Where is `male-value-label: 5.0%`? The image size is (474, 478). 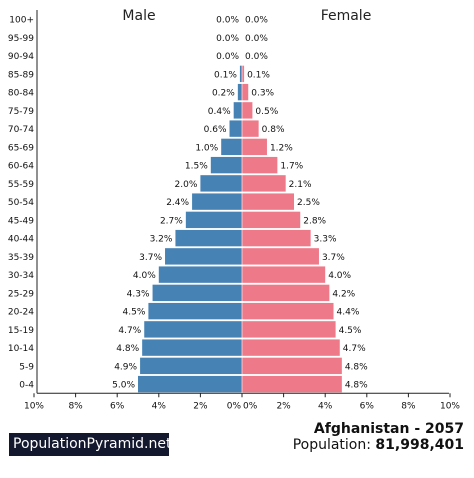 male-value-label: 5.0% is located at coordinates (123, 386).